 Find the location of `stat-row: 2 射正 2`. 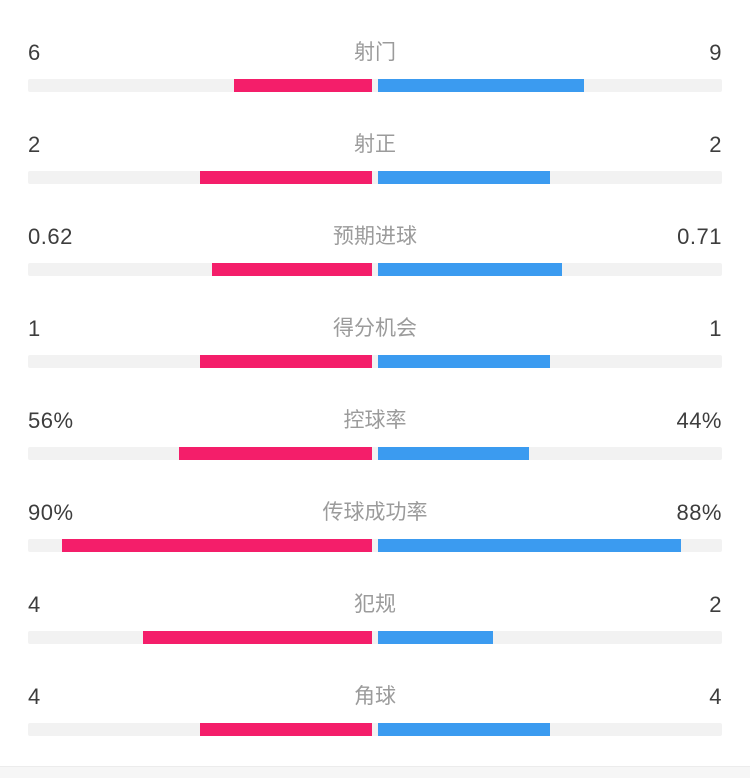

stat-row: 2 射正 2 is located at coordinates (375, 158).